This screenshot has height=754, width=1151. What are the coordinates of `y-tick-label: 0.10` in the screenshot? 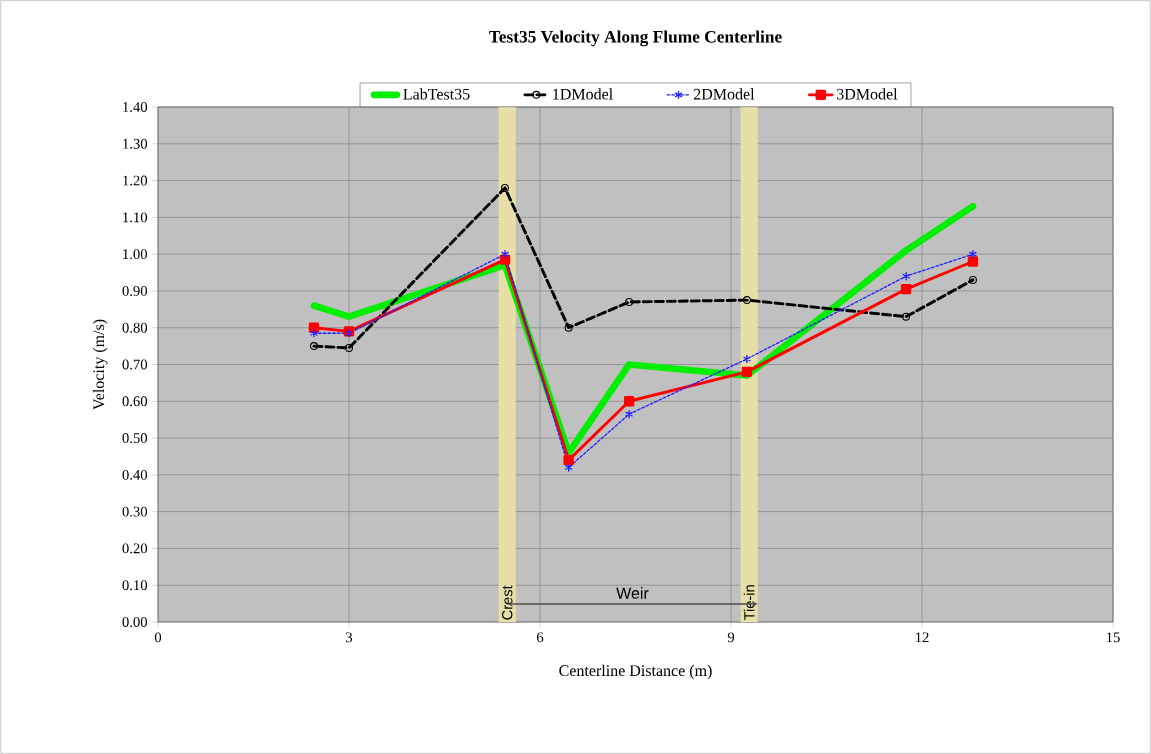 It's located at (135, 585).